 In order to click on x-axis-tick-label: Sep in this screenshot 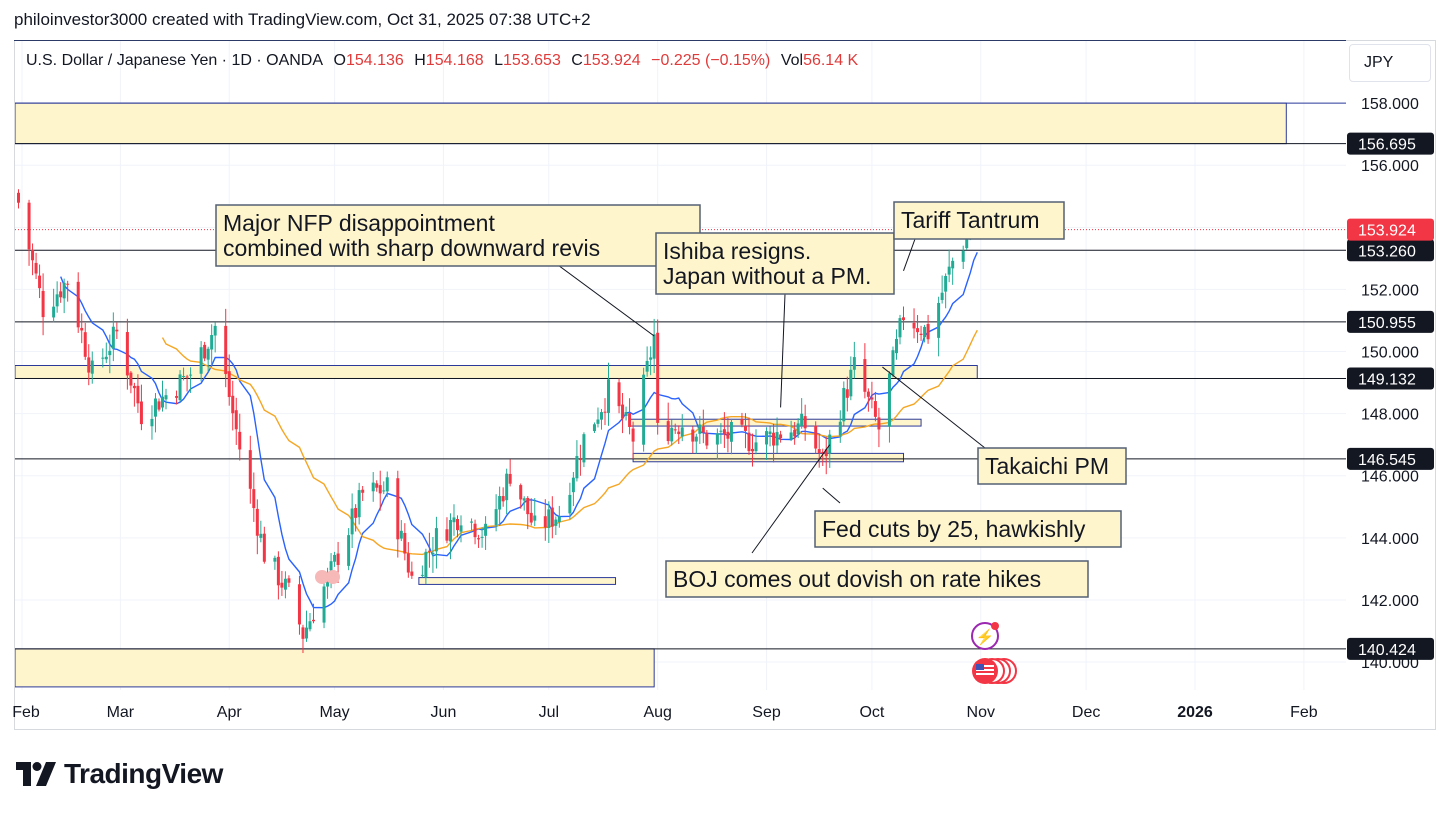, I will do `click(766, 712)`.